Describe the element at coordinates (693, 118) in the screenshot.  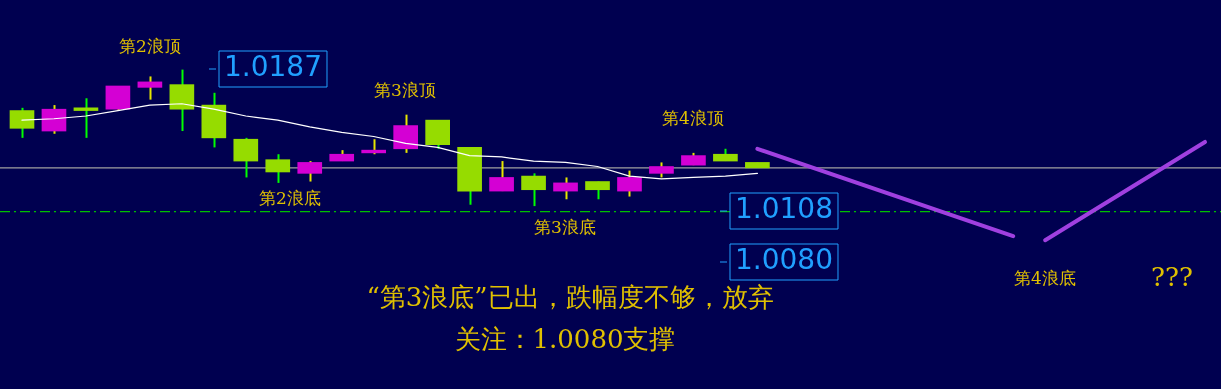
I see `annotation: 第4浪顶` at that location.